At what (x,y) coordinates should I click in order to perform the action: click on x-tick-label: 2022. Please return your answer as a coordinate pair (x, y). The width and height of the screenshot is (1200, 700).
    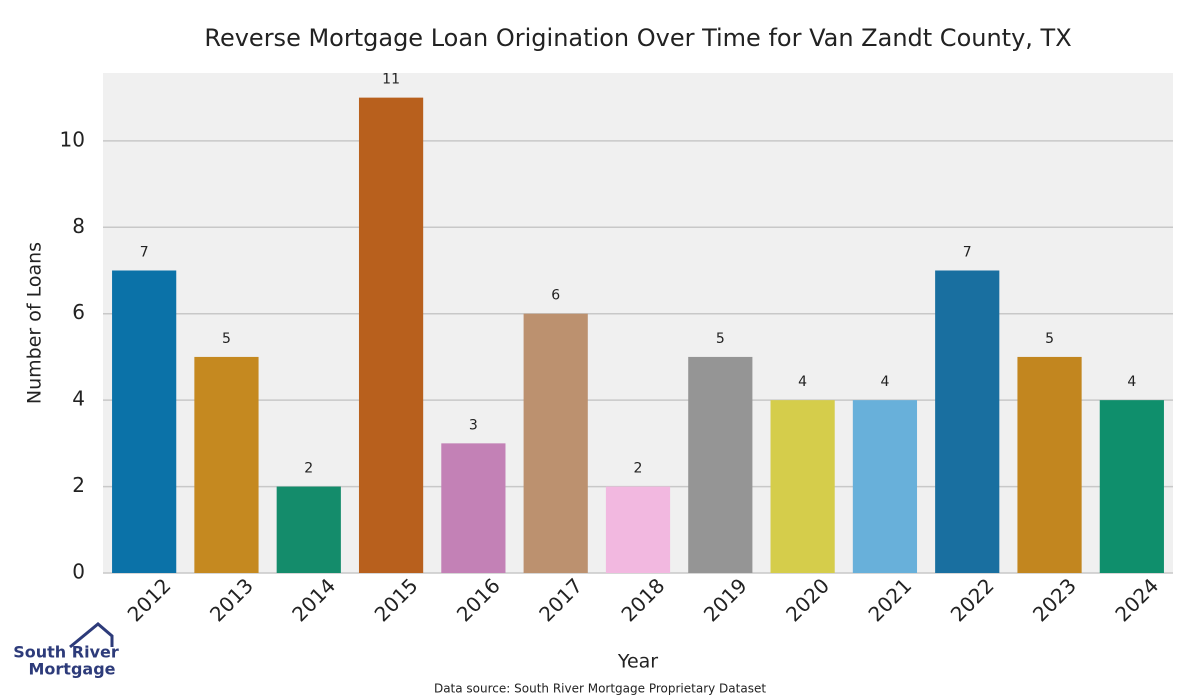
    Looking at the image, I should click on (972, 599).